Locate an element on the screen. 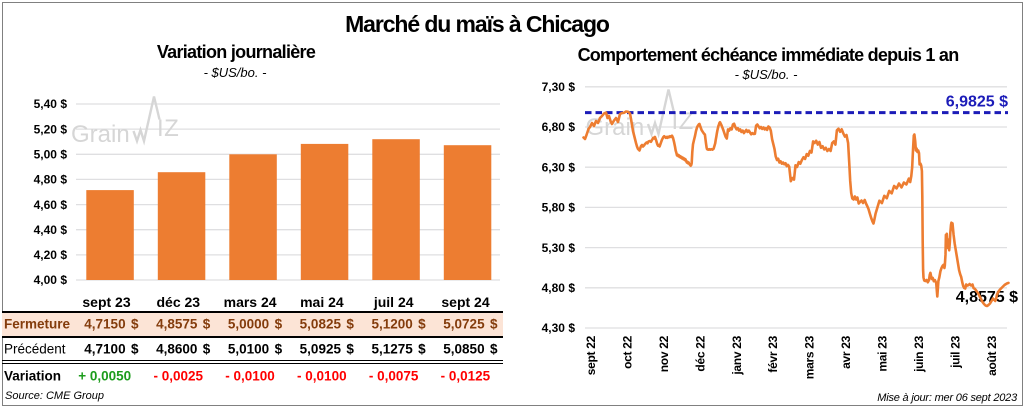 This screenshot has height=408, width=1024. svg-text: avr 23 is located at coordinates (846, 352).